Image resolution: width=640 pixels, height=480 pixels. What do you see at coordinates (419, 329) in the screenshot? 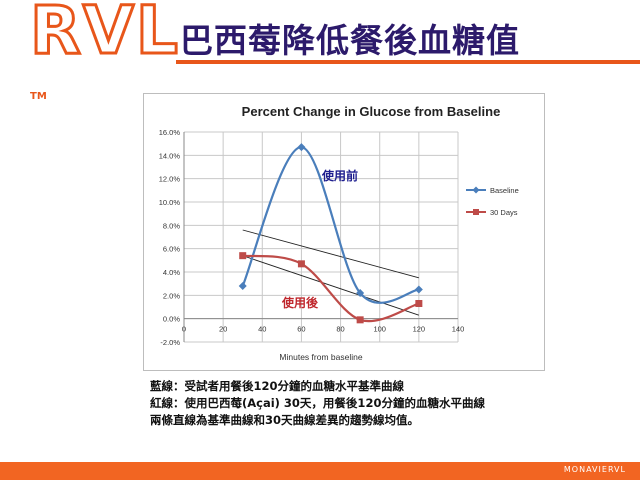
I see `x-tick-label: 120` at bounding box center [419, 329].